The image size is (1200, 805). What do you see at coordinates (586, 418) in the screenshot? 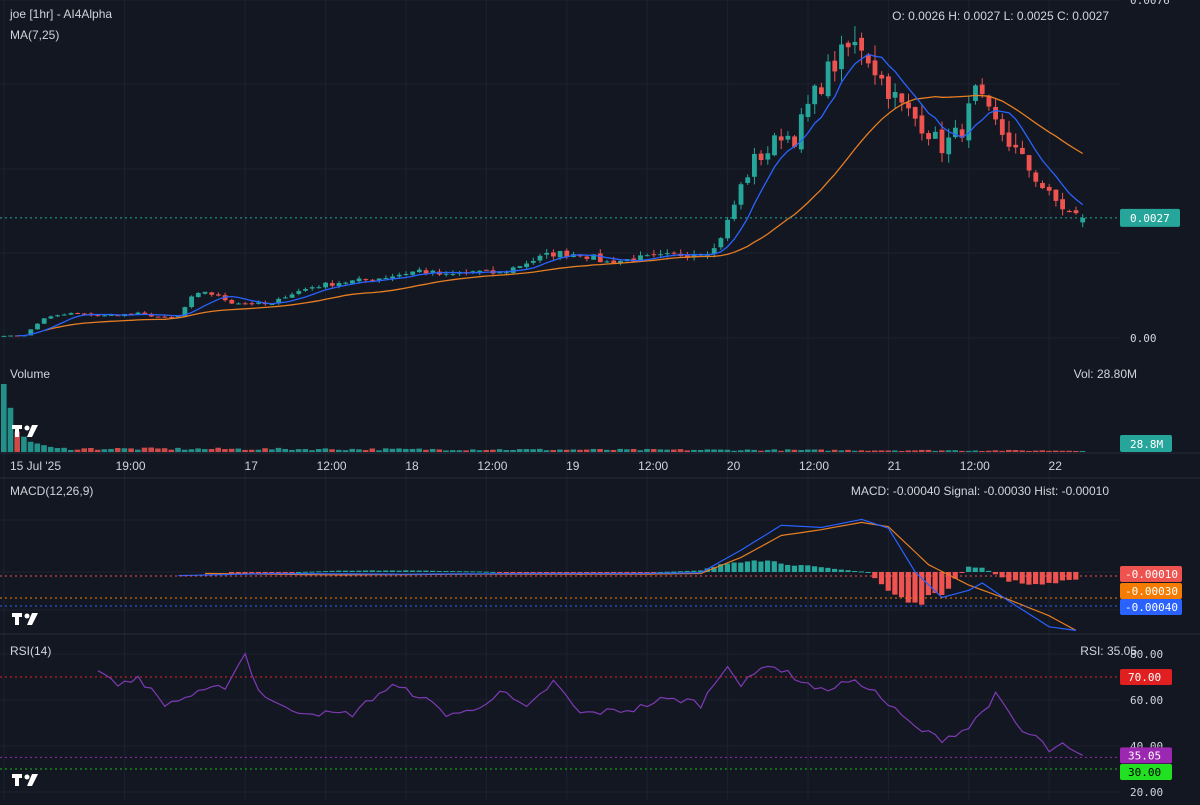
I see `volume-panel: 28.8M` at bounding box center [586, 418].